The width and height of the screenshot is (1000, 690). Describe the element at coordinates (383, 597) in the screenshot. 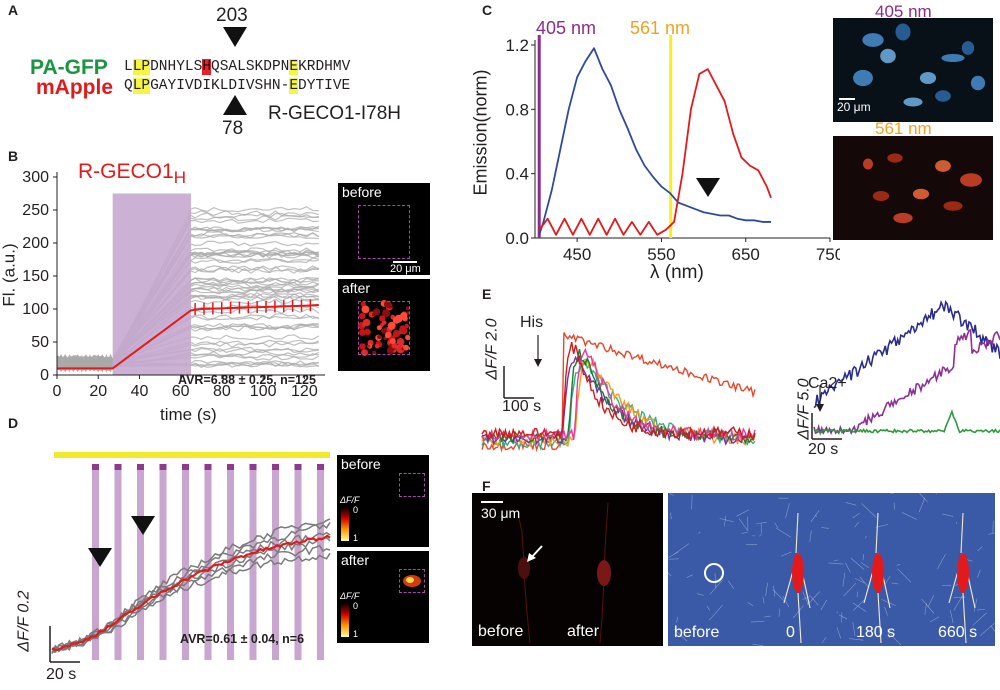

I see `micrograph-after-d: after ΔF/F 0 1` at that location.